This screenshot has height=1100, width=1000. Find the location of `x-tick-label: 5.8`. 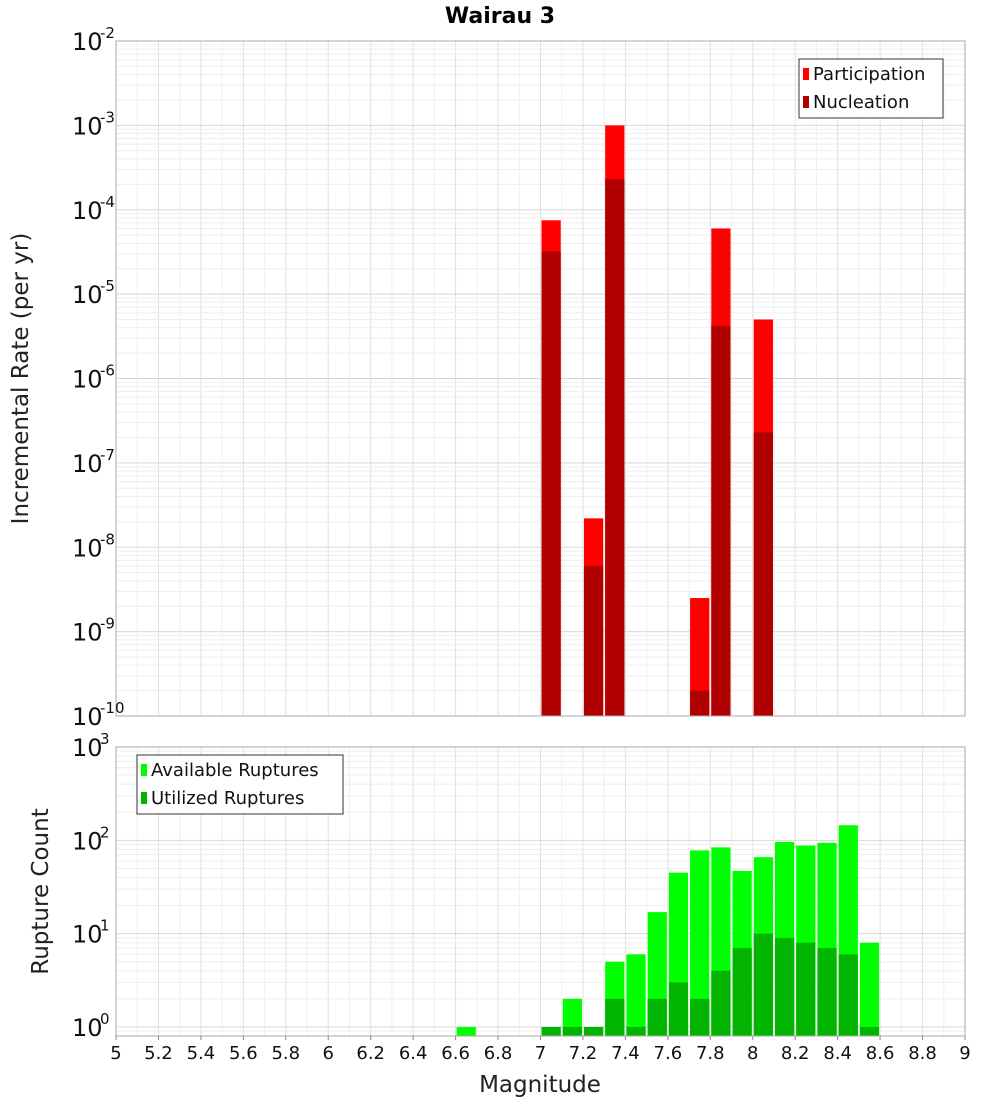

x-tick-label: 5.8 is located at coordinates (285, 1053).